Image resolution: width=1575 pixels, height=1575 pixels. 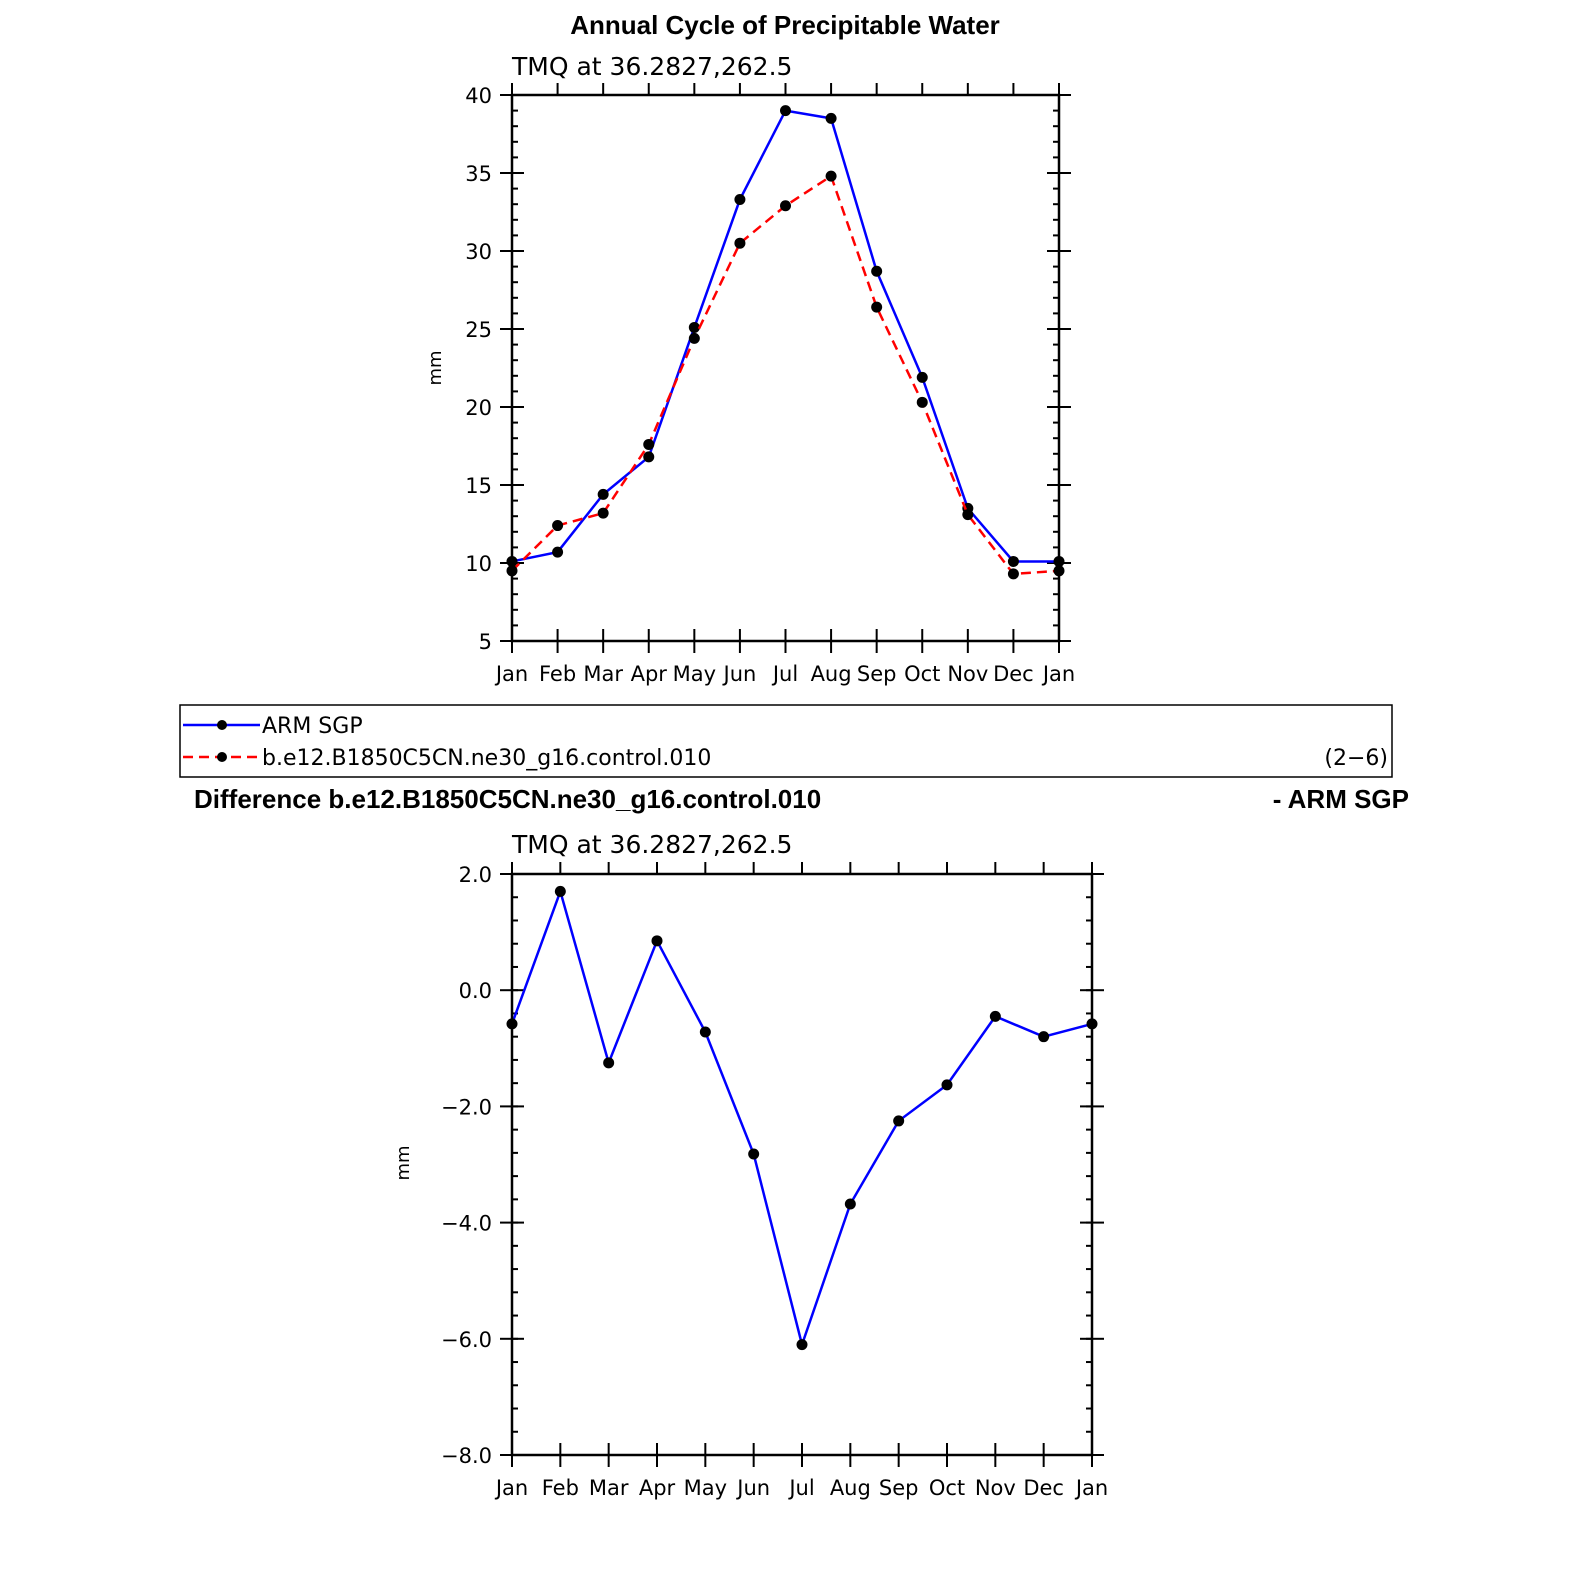 What do you see at coordinates (312, 726) in the screenshot?
I see `legend-label-arm-sgp: ARM SGP` at bounding box center [312, 726].